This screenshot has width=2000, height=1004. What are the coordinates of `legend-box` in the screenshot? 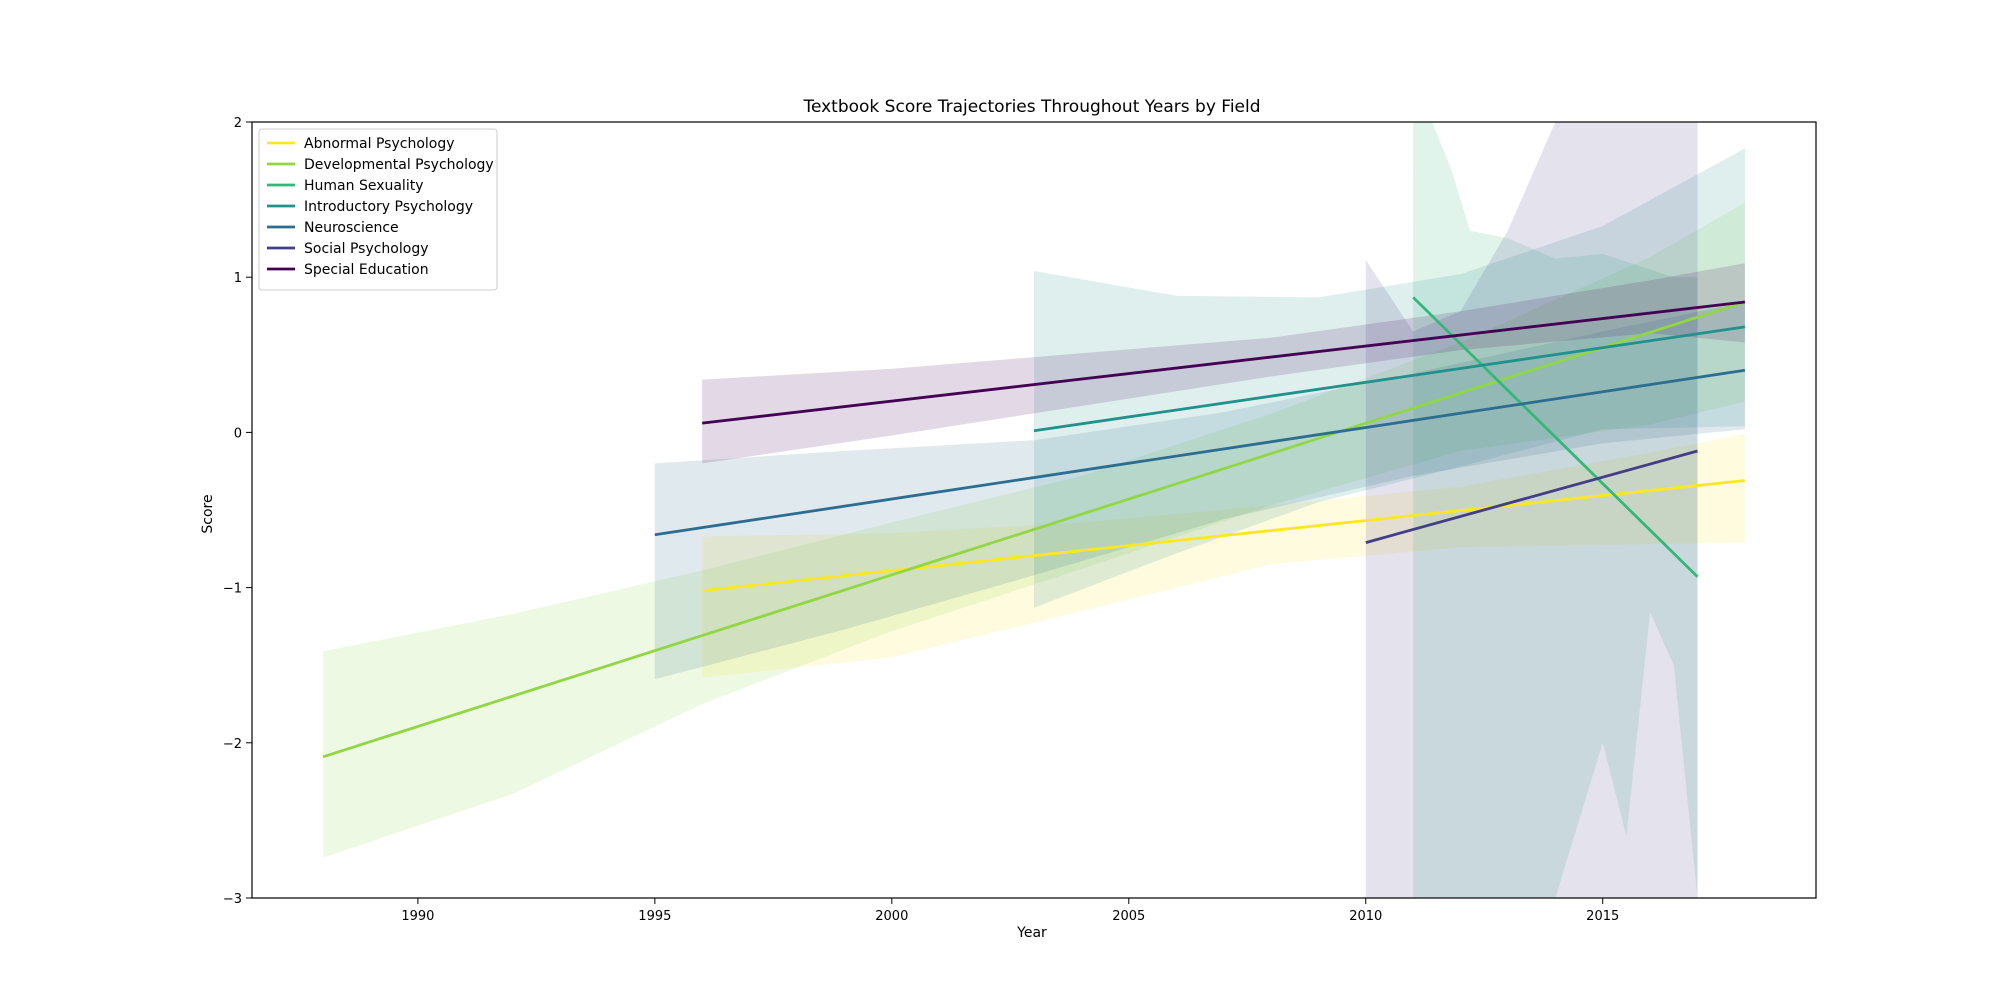 It's located at (378, 209).